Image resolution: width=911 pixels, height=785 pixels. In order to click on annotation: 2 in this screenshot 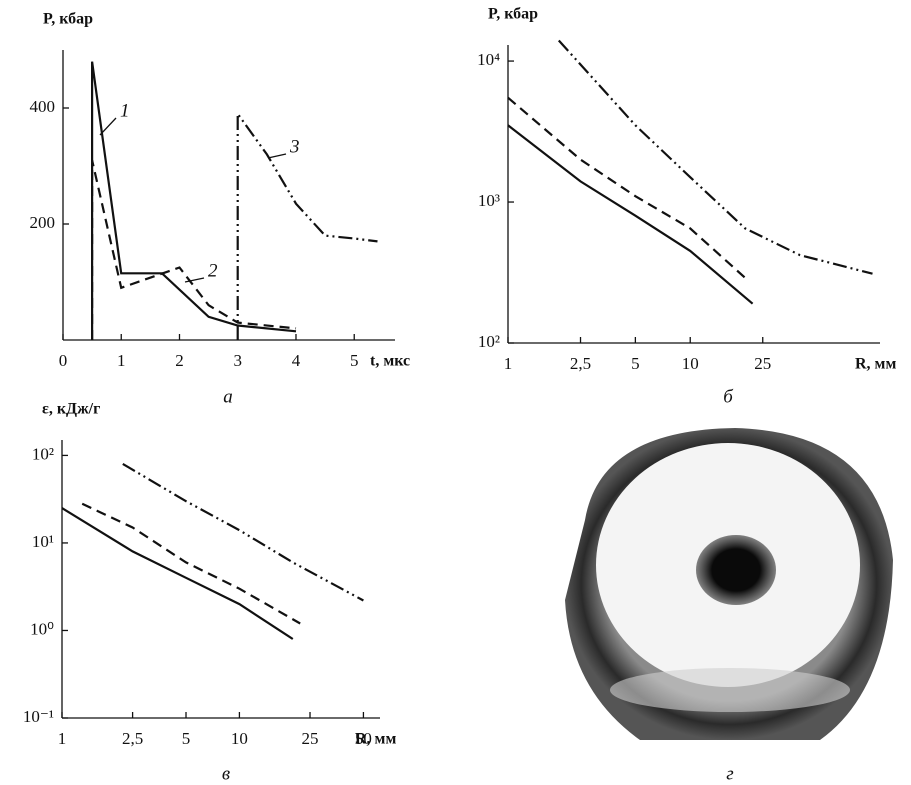, I will do `click(213, 270)`.